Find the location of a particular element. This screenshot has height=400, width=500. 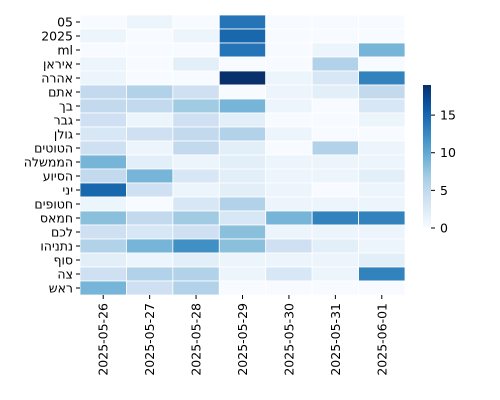

y-tick-label: צה is located at coordinates (65, 274).